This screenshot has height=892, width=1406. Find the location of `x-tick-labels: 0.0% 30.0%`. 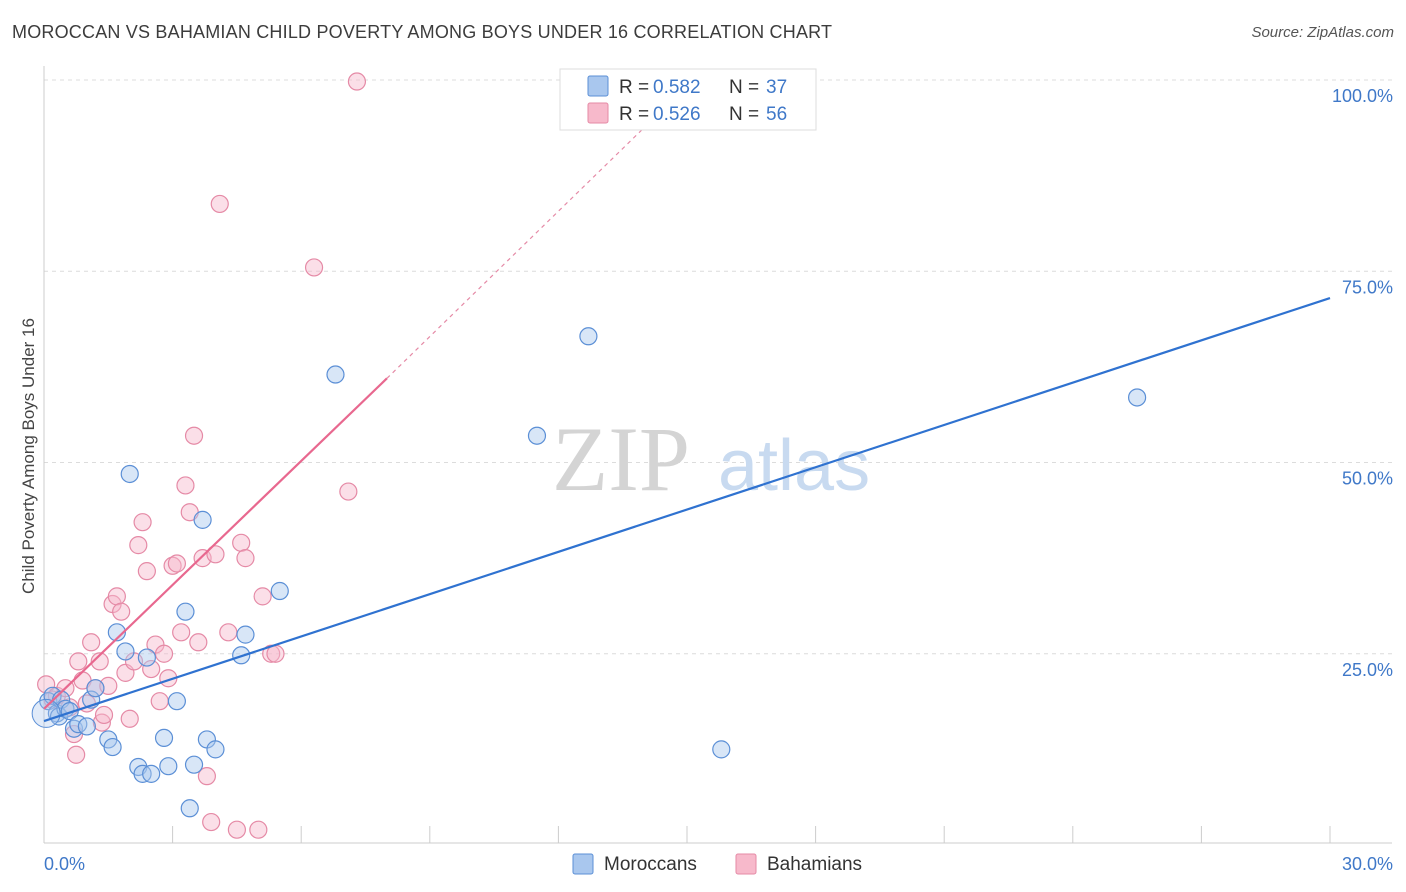

x-tick-labels: 0.0% 30.0% is located at coordinates (718, 864).